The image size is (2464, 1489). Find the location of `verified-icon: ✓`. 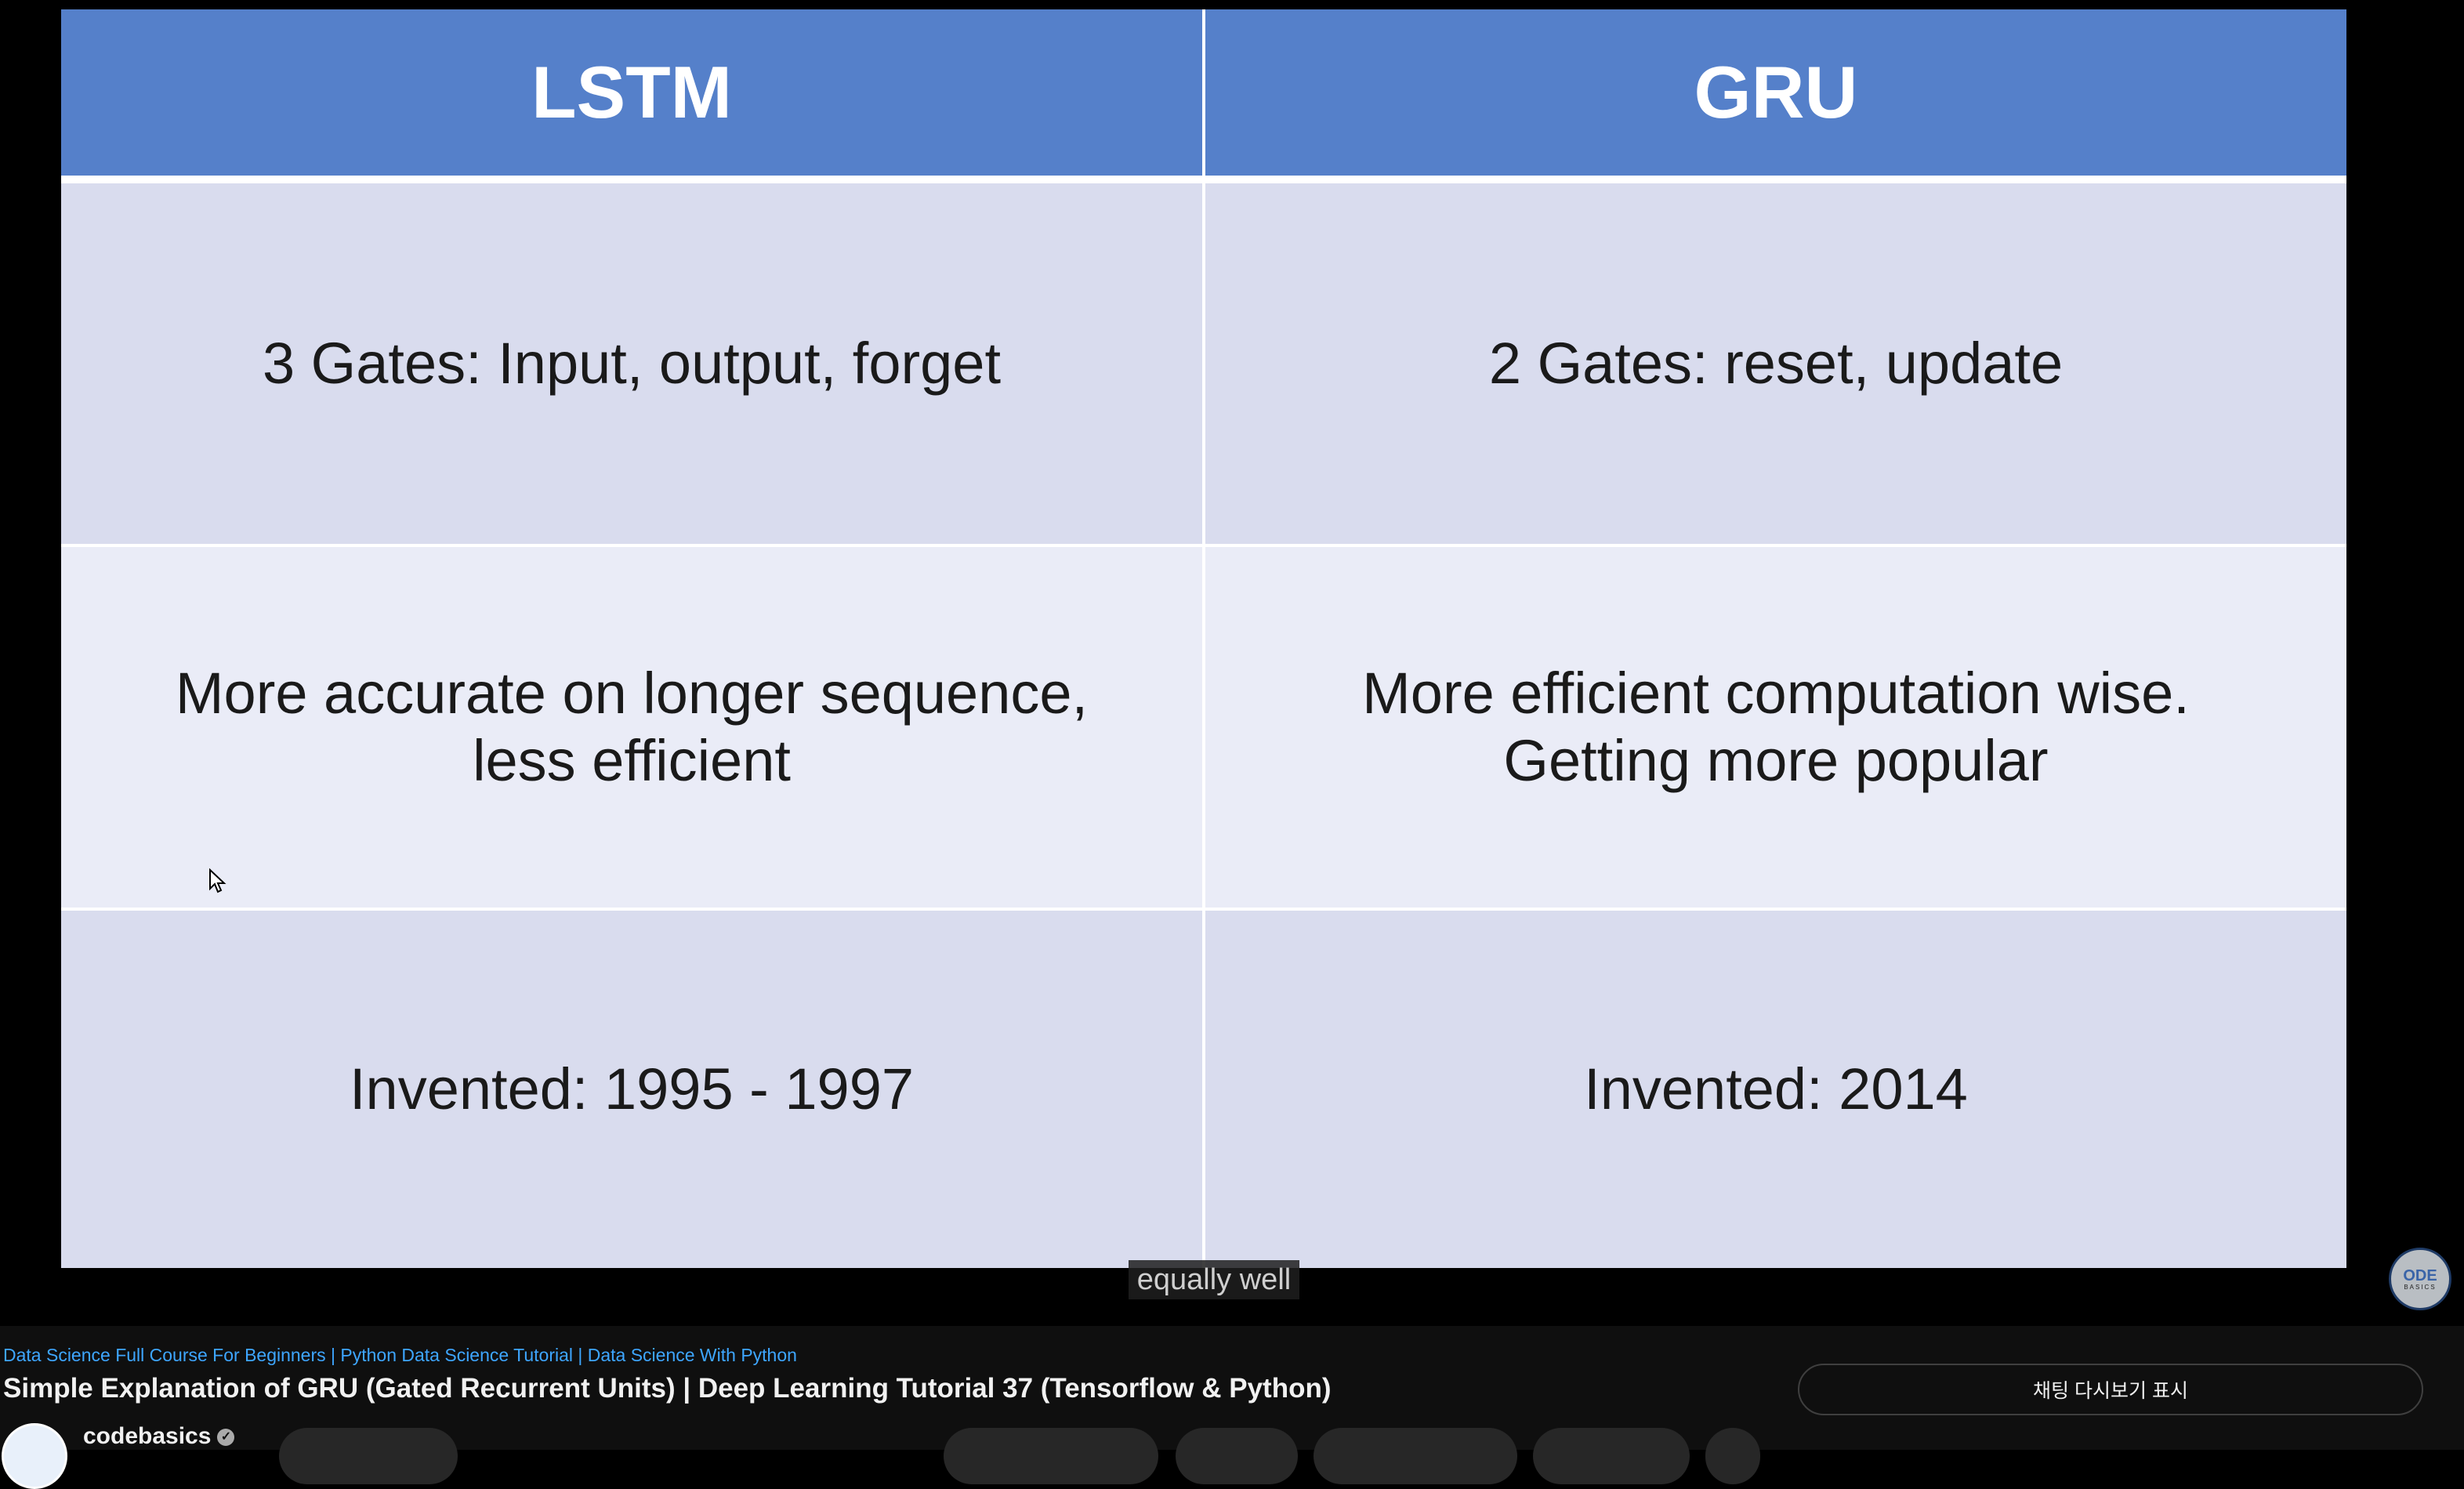

verified-icon: ✓ is located at coordinates (226, 1438).